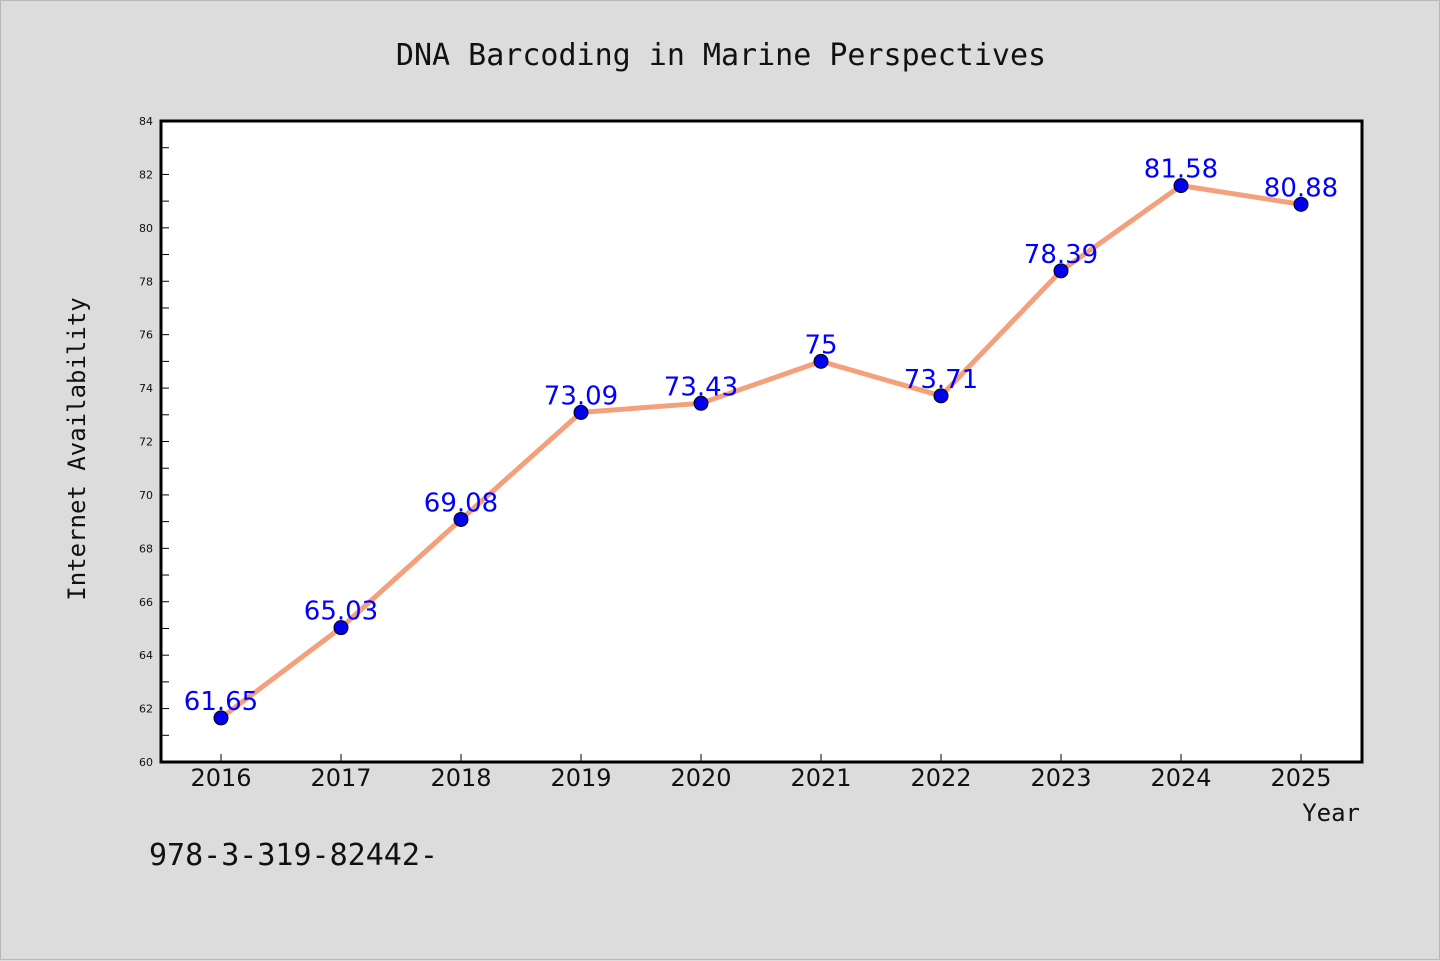 This screenshot has width=1440, height=961. Describe the element at coordinates (701, 387) in the screenshot. I see `data-label: 73.43` at that location.